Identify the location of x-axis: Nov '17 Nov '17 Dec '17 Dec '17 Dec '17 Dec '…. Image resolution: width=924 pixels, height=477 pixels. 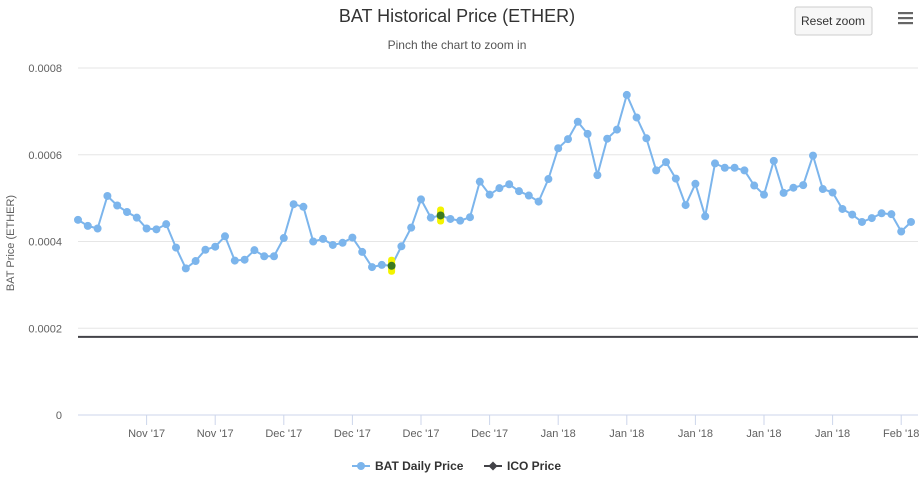
(498, 427).